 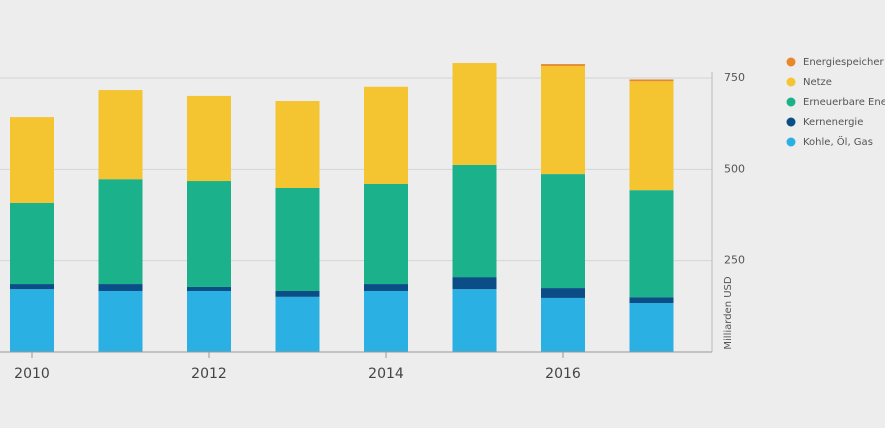 What do you see at coordinates (728, 312) in the screenshot?
I see `y-axis-label: Milliarden USD` at bounding box center [728, 312].